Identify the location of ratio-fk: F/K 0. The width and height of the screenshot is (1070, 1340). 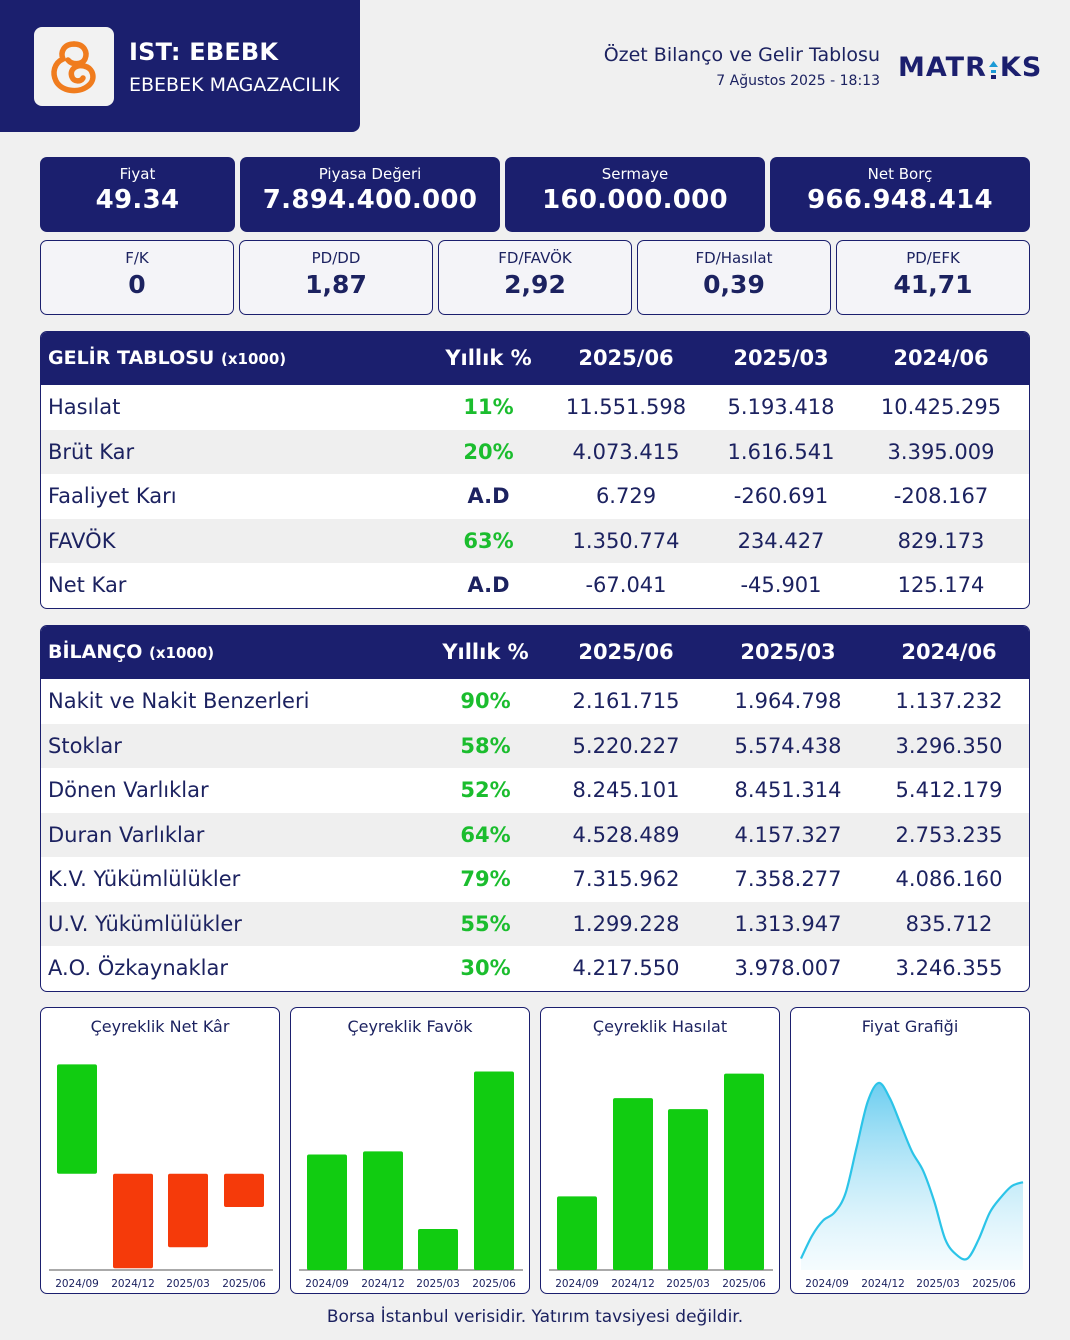
(137, 277).